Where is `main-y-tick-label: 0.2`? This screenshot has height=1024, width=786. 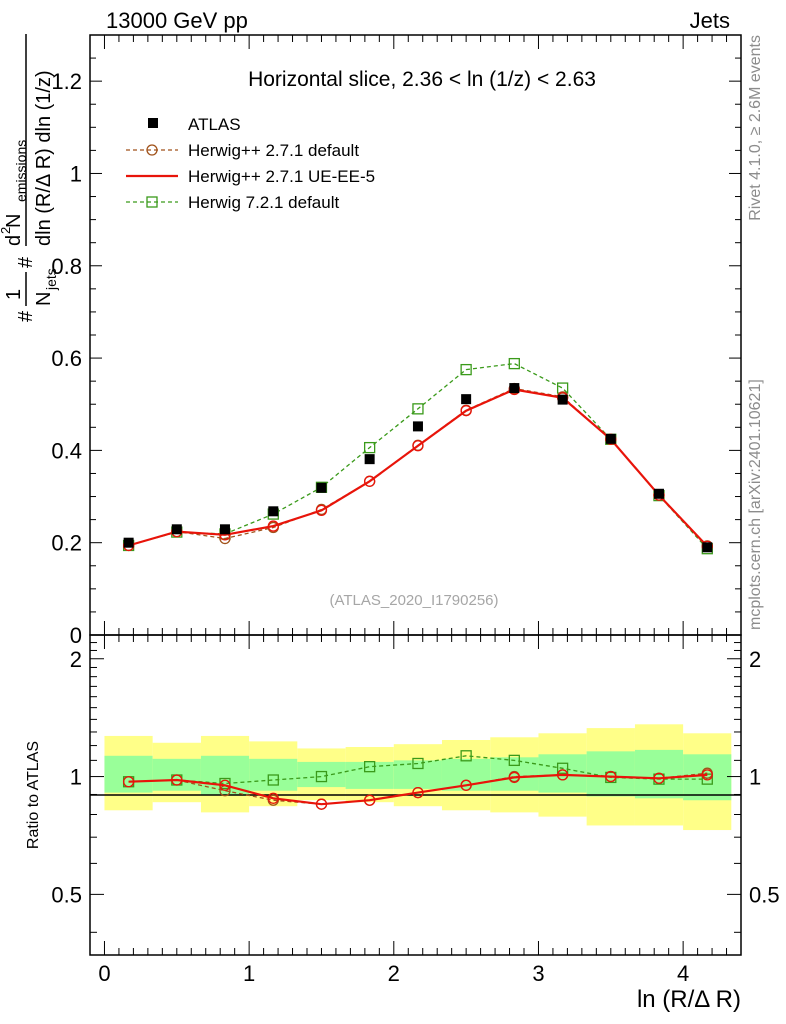 main-y-tick-label: 0.2 is located at coordinates (66, 543).